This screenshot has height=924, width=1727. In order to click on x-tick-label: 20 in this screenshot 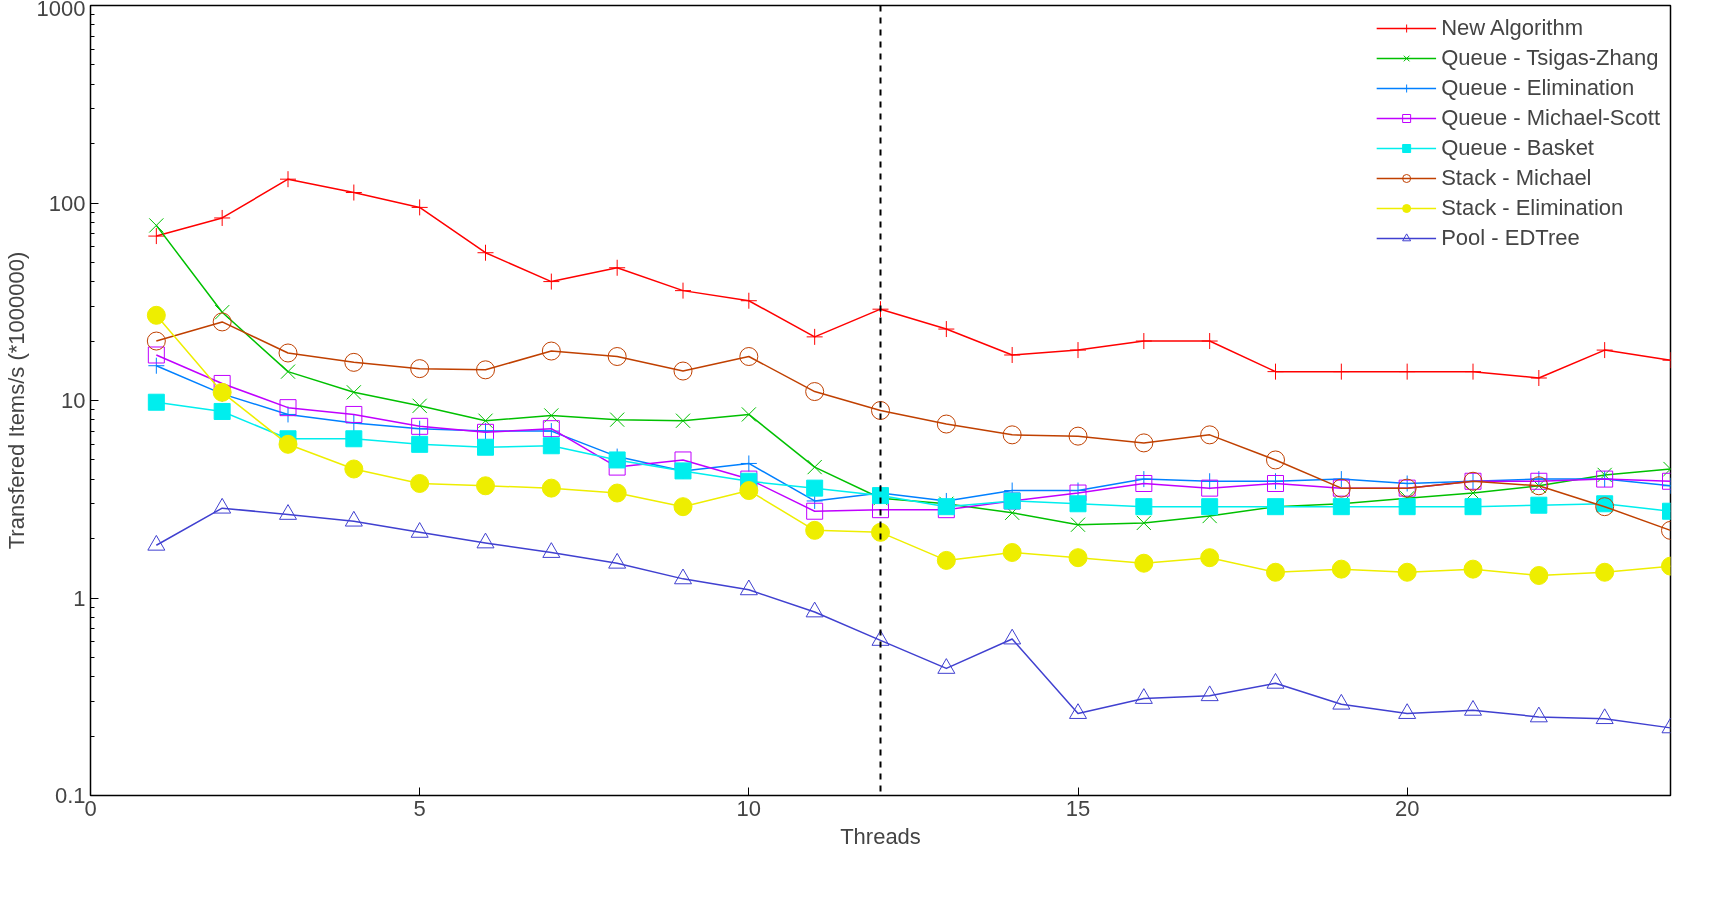, I will do `click(1407, 808)`.